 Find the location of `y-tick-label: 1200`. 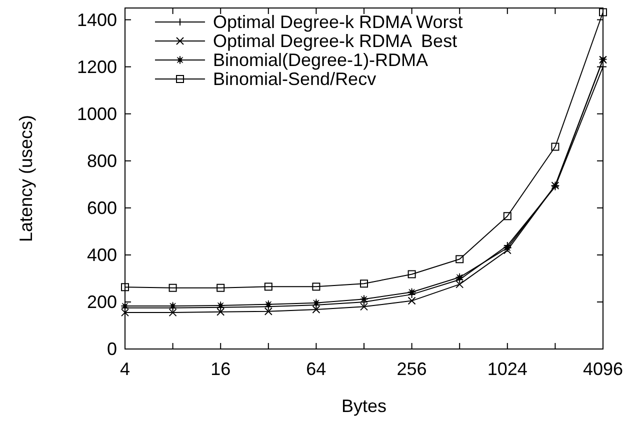

y-tick-label: 1200 is located at coordinates (96, 66).